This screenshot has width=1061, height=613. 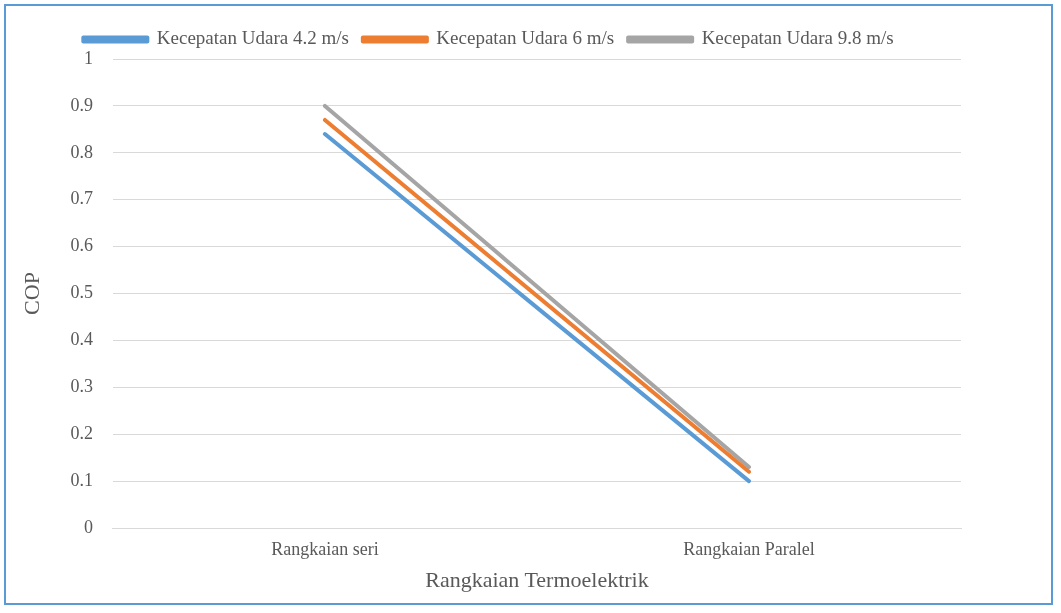 What do you see at coordinates (88, 526) in the screenshot?
I see `y-tick-label: 0` at bounding box center [88, 526].